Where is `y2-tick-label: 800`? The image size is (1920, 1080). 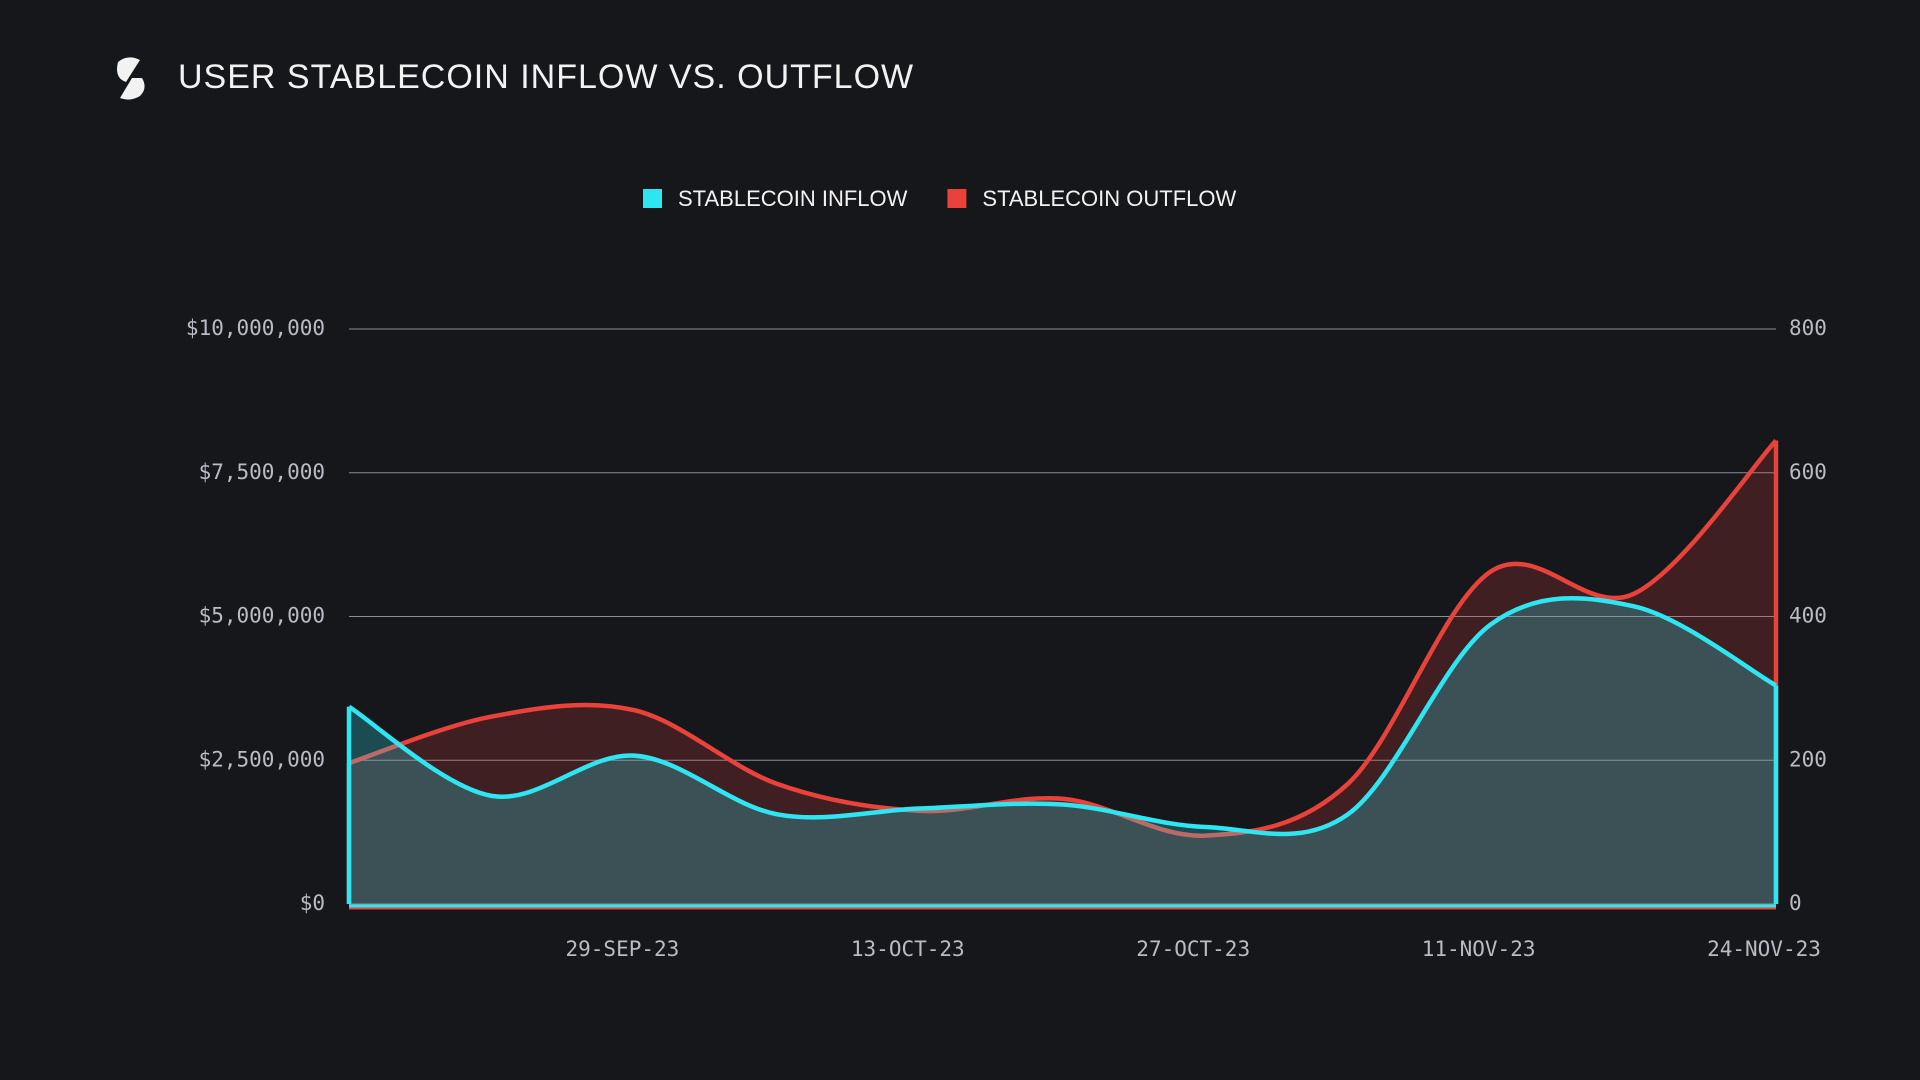 y2-tick-label: 800 is located at coordinates (1808, 328).